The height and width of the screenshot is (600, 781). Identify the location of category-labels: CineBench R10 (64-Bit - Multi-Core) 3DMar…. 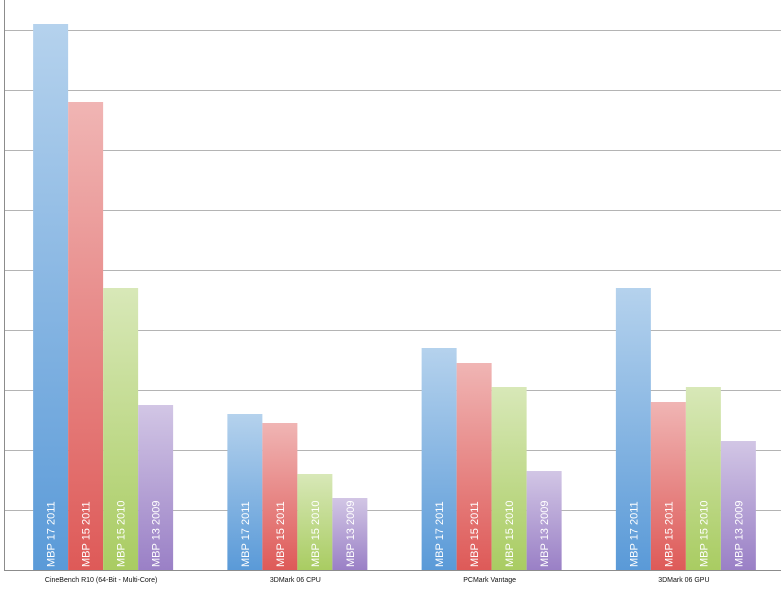
(377, 580).